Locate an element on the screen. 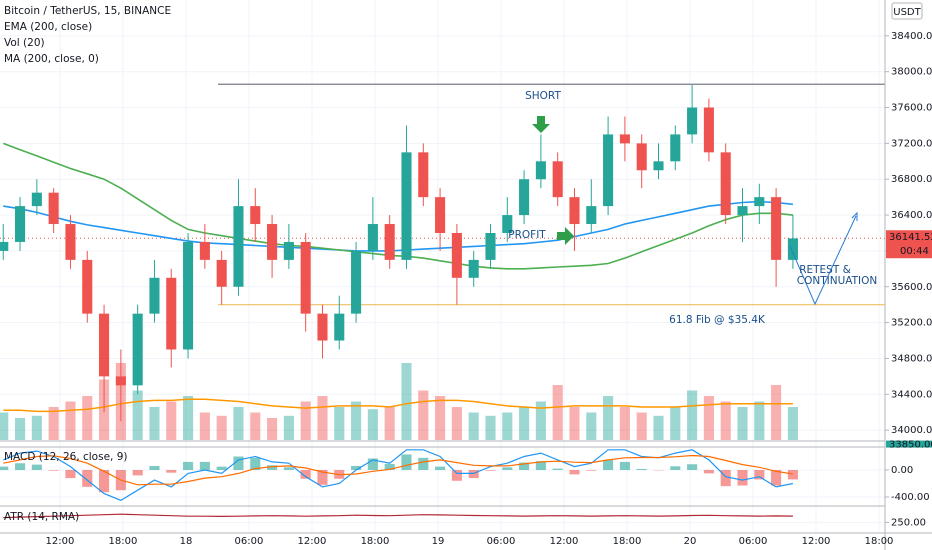 The height and width of the screenshot is (550, 932). annotation: CONTINUATION is located at coordinates (837, 281).